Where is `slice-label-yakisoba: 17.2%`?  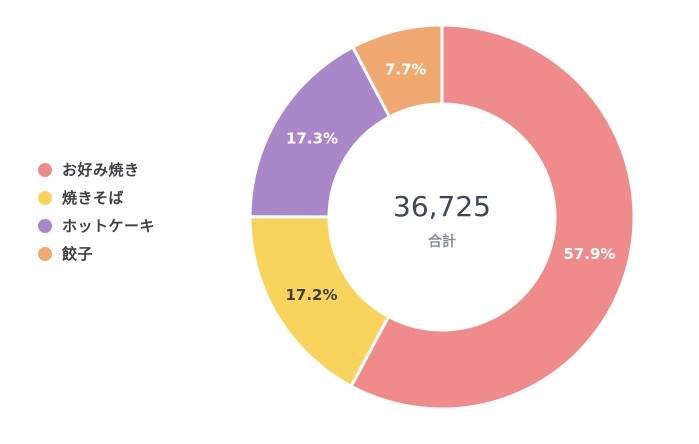
slice-label-yakisoba: 17.2% is located at coordinates (311, 295).